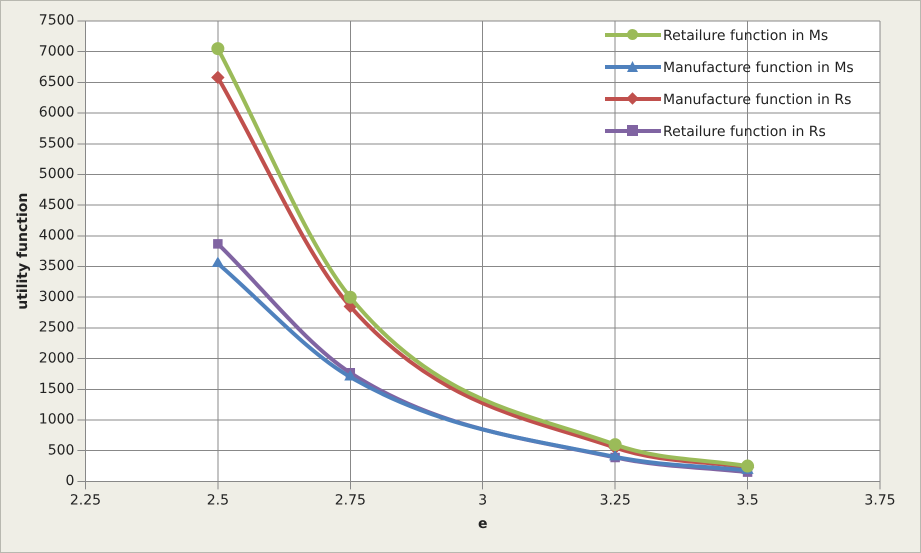  What do you see at coordinates (483, 524) in the screenshot?
I see `x-axis-title: e` at bounding box center [483, 524].